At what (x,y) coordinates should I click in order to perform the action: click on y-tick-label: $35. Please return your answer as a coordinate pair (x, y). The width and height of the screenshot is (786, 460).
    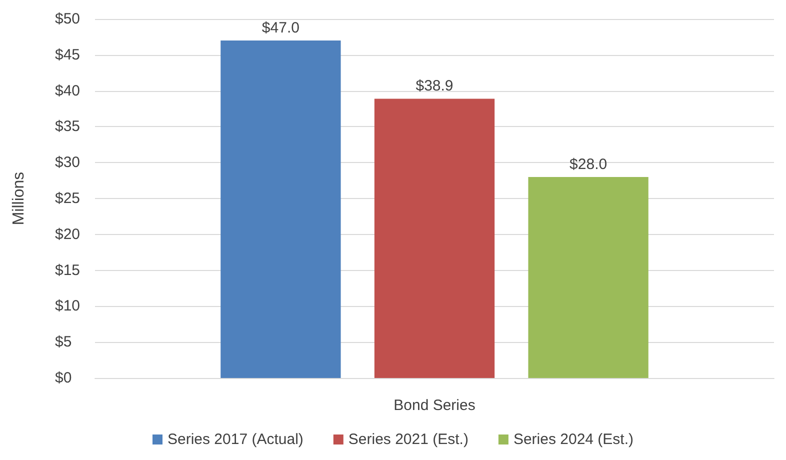
    Looking at the image, I should click on (67, 127).